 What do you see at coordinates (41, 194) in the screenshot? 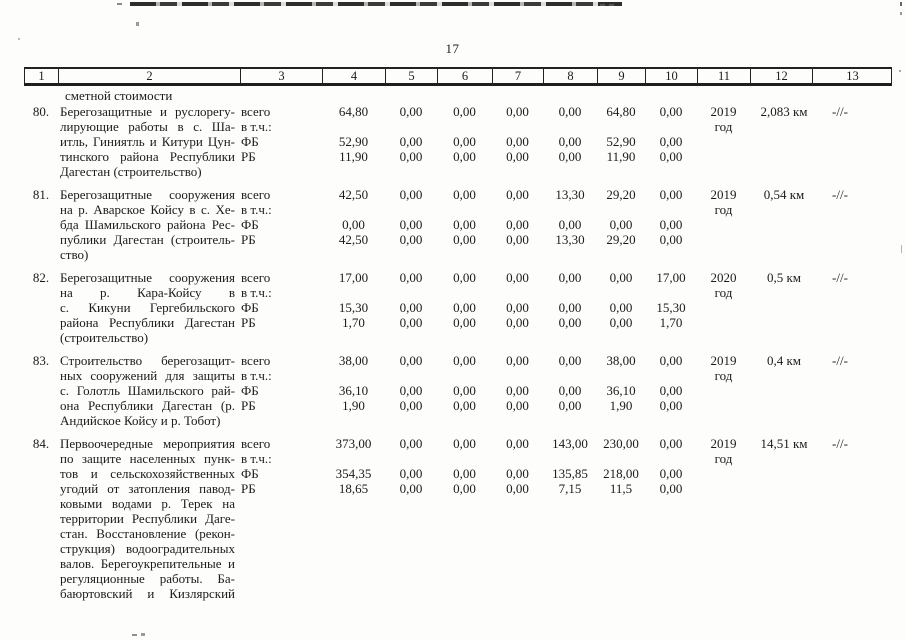
I see `row-number: 81.` at bounding box center [41, 194].